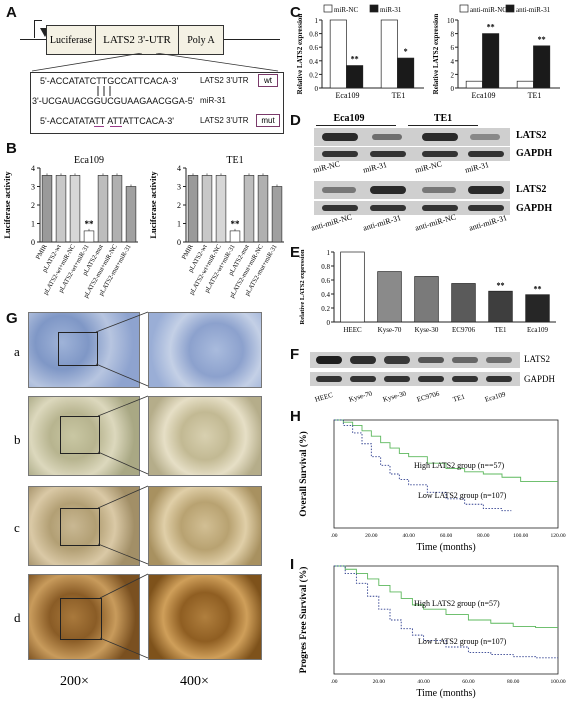 The height and width of the screenshot is (701, 567). What do you see at coordinates (34, 29) in the screenshot?
I see `promoter-stem` at bounding box center [34, 29].